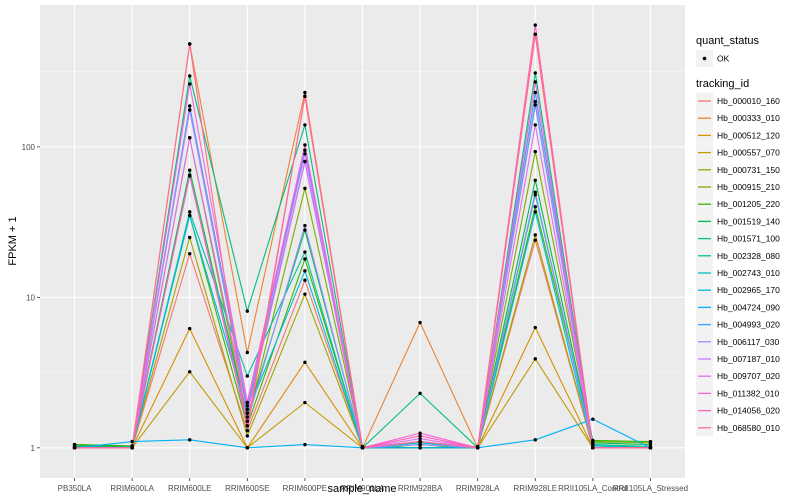 This screenshot has width=800, height=500. What do you see at coordinates (75, 488) in the screenshot?
I see `x-tick-label: PB350LA` at bounding box center [75, 488].